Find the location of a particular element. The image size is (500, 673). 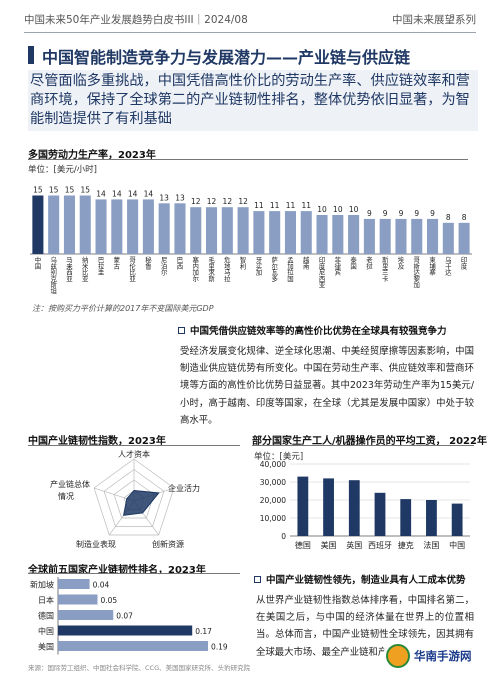

category-label-5: 蒙古 is located at coordinates (117, 262).